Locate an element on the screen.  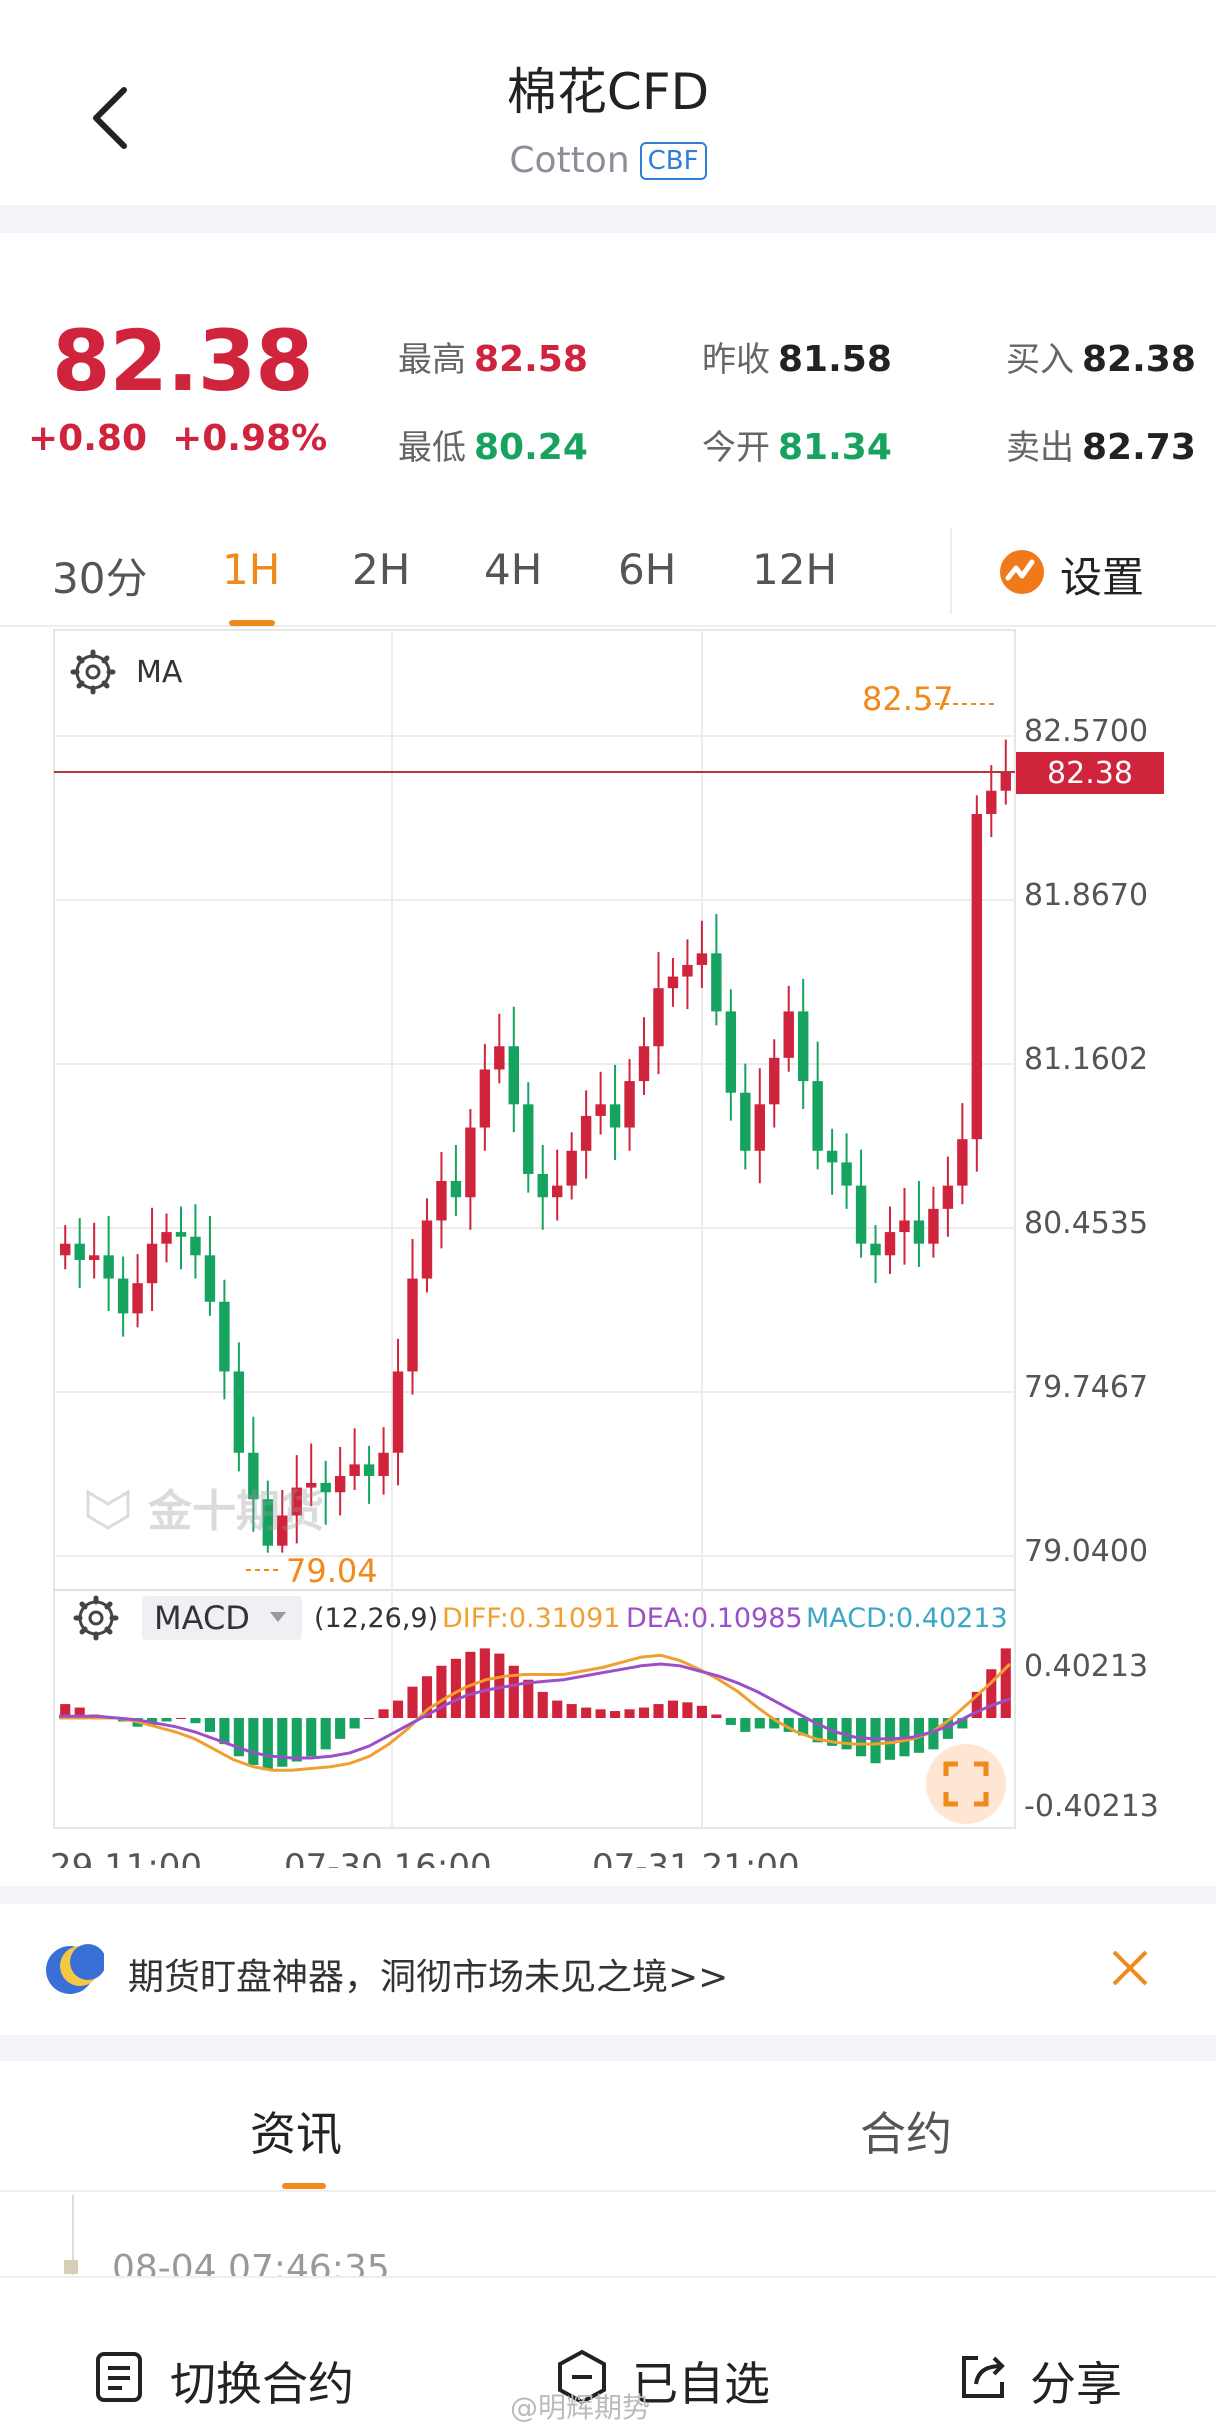
price-change: +0.80 +0.98% is located at coordinates (177, 438).